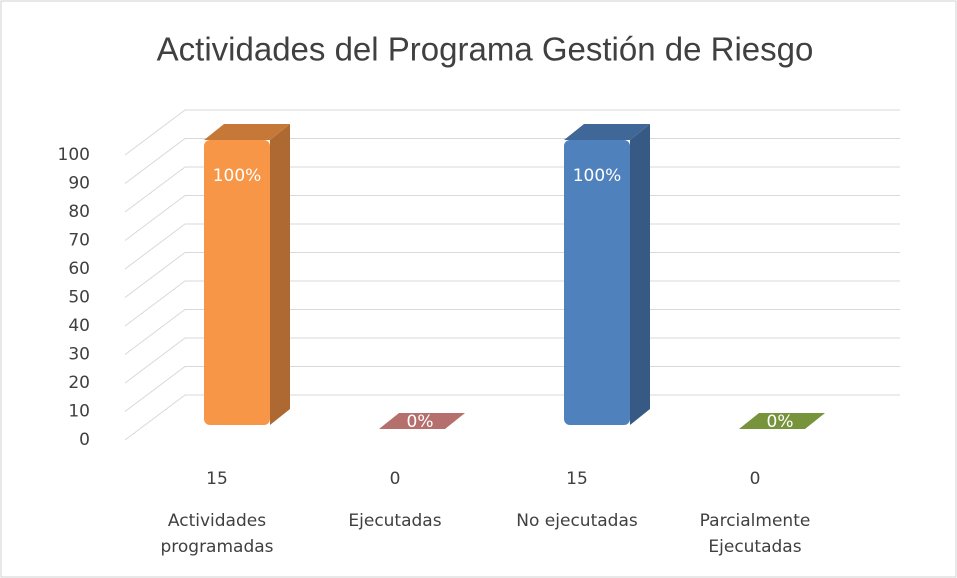 This screenshot has height=578, width=957. Describe the element at coordinates (79, 241) in the screenshot. I see `y-tick-label: 70` at that location.